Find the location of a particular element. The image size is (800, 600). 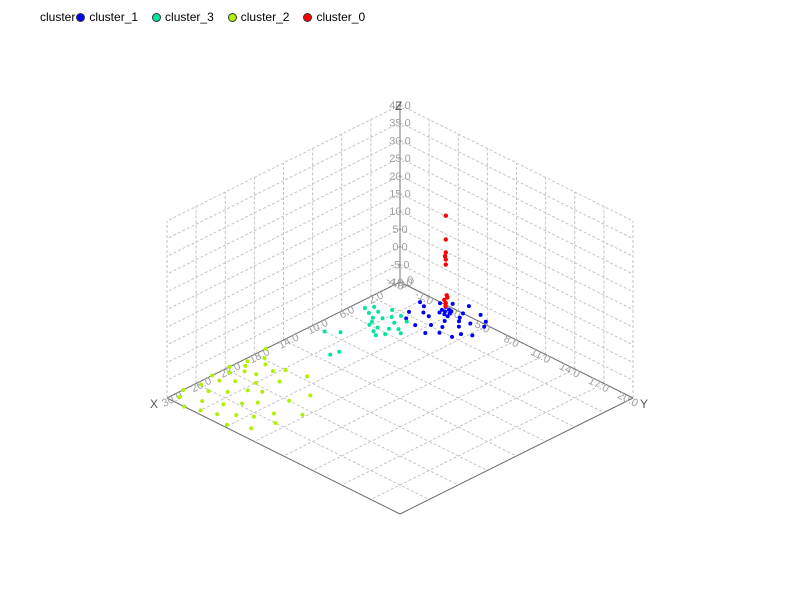

legend-item-cluster-0: cluster_0 is located at coordinates (334, 17).